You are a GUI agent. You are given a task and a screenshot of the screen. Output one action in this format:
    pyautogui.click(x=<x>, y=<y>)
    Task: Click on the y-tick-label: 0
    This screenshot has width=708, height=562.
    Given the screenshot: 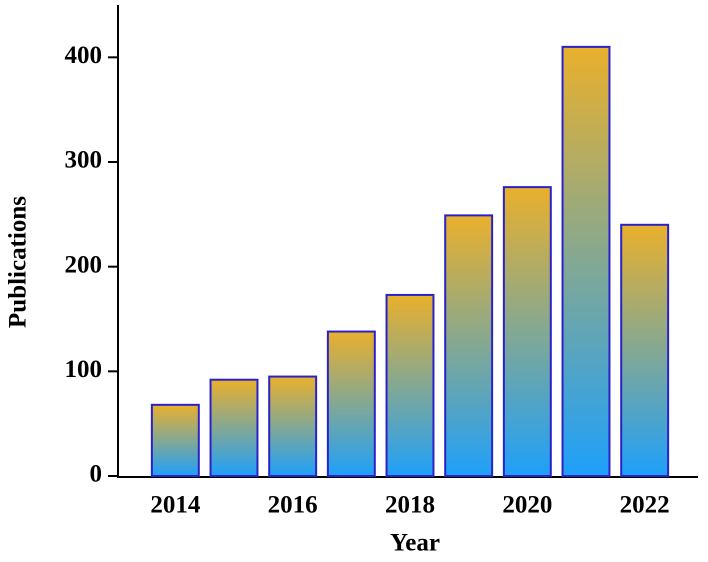 What is the action you would take?
    pyautogui.click(x=96, y=474)
    